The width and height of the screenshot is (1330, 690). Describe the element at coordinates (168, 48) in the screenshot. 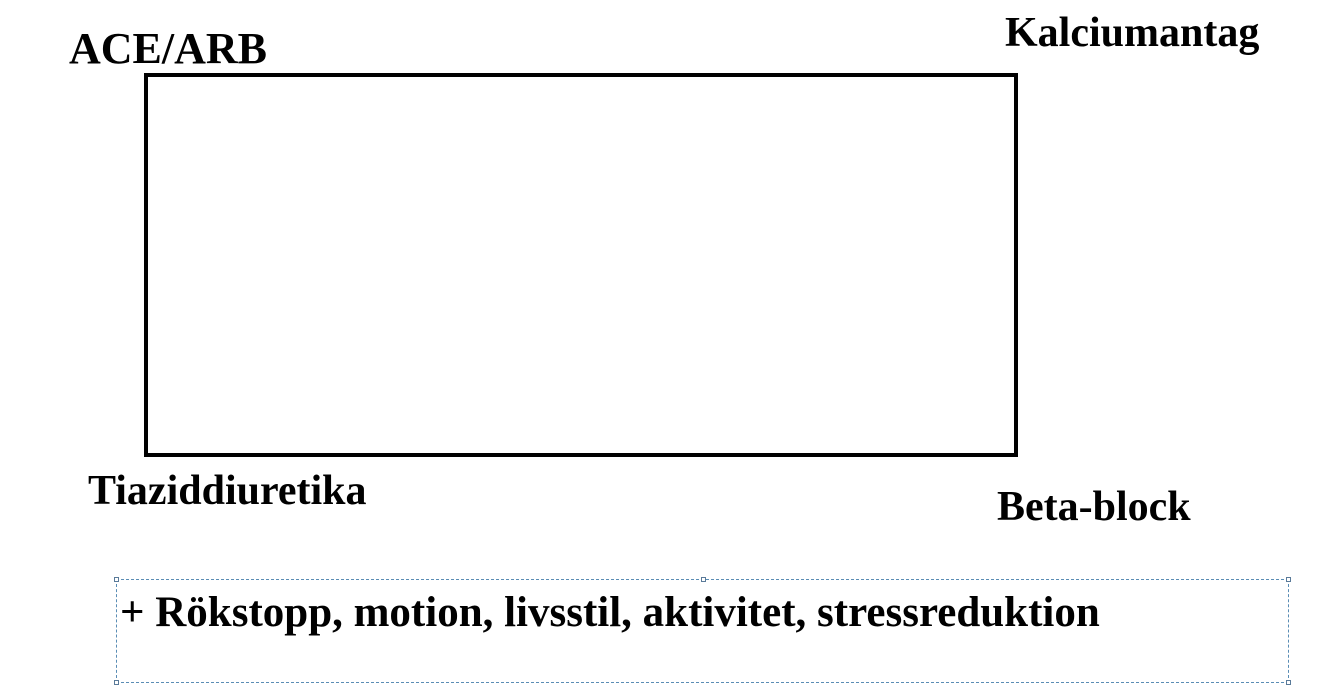

I see `label-ace-arb: ACE/ARB` at that location.